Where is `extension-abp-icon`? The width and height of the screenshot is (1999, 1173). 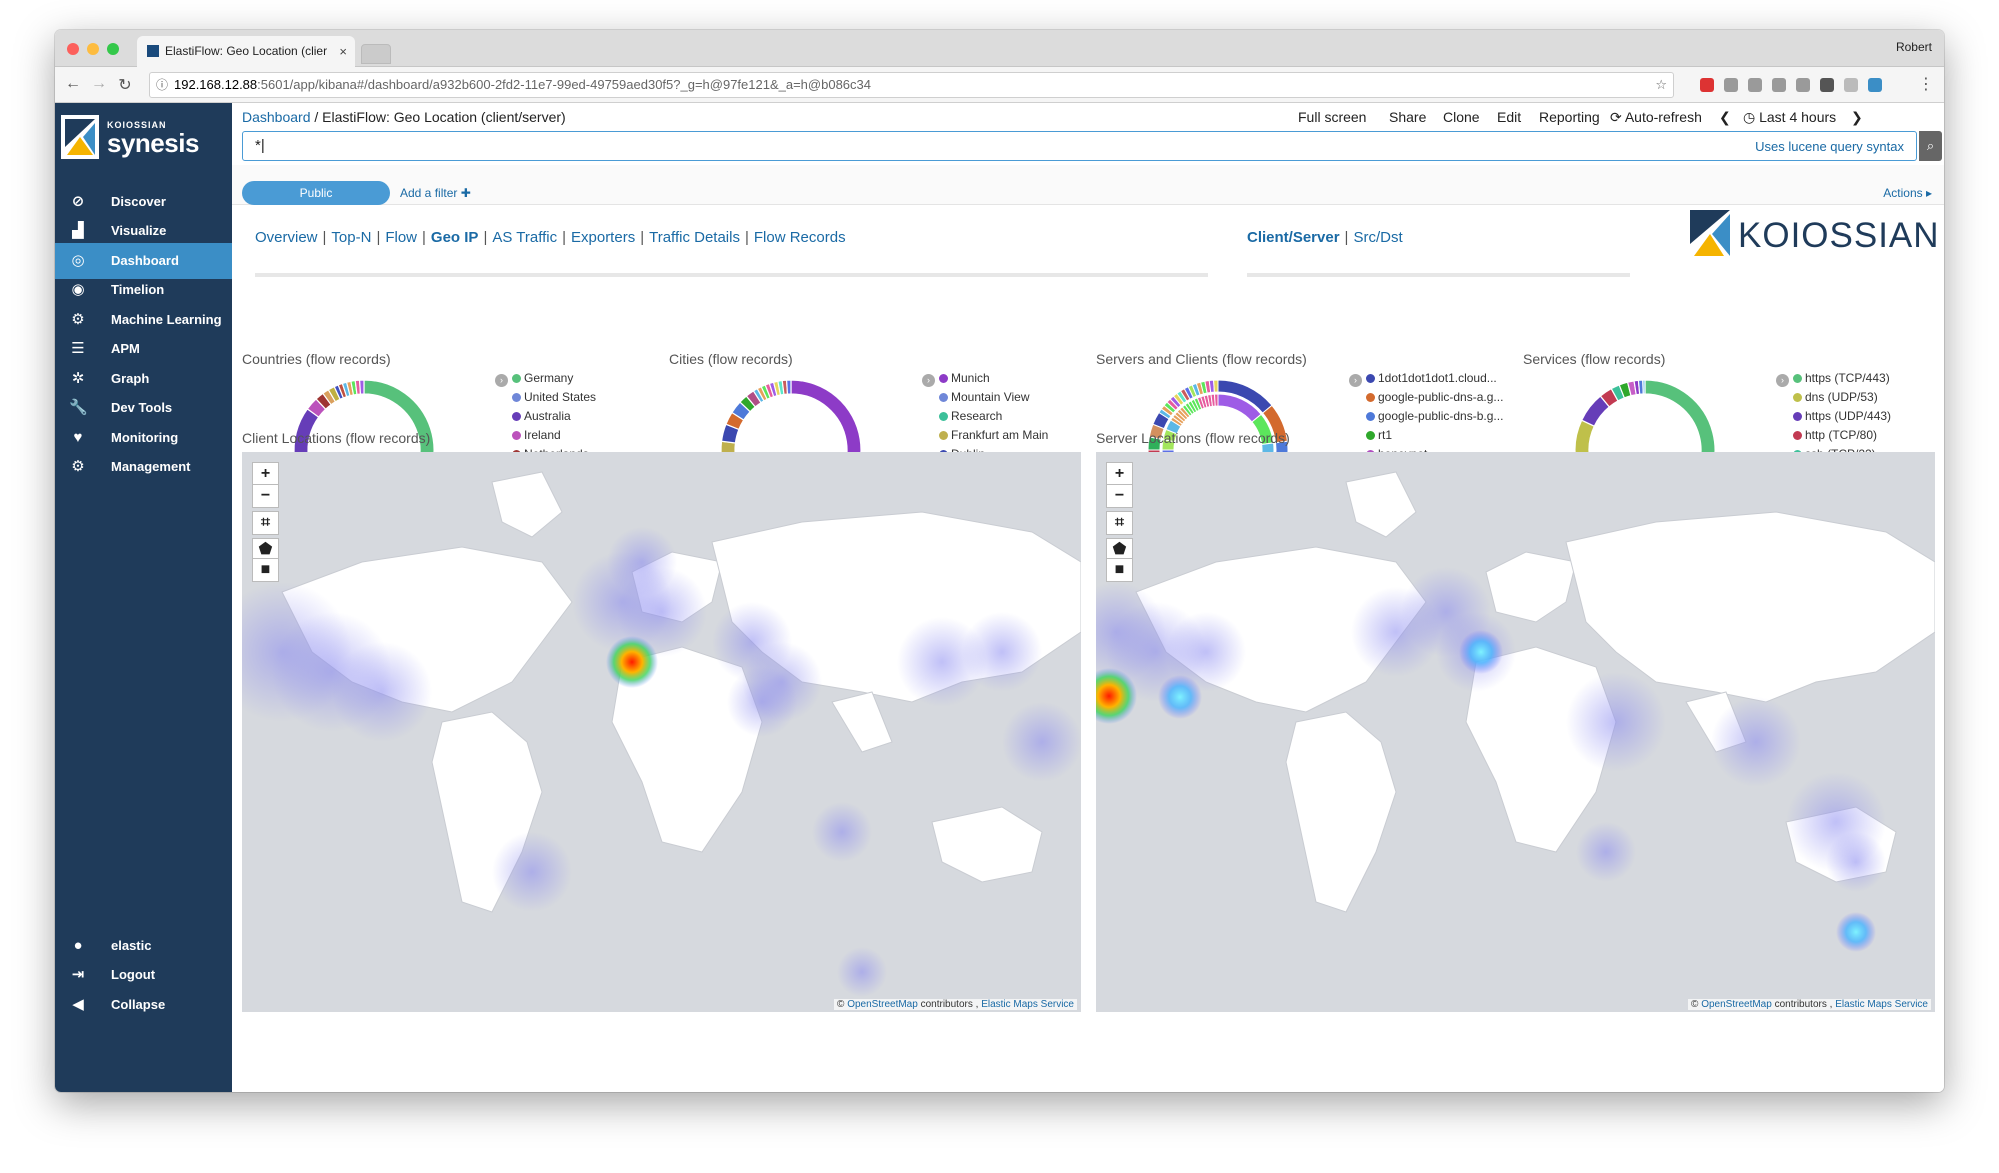 extension-abp-icon is located at coordinates (1707, 85).